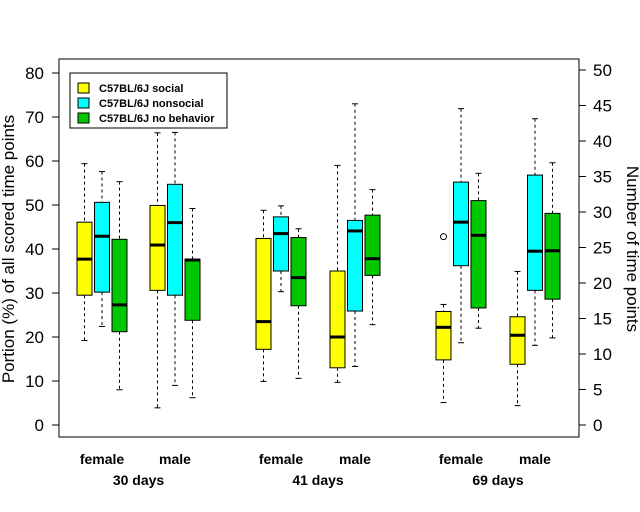 This screenshot has height=512, width=640. I want to click on right-axis-tick-label: 50, so click(602, 70).